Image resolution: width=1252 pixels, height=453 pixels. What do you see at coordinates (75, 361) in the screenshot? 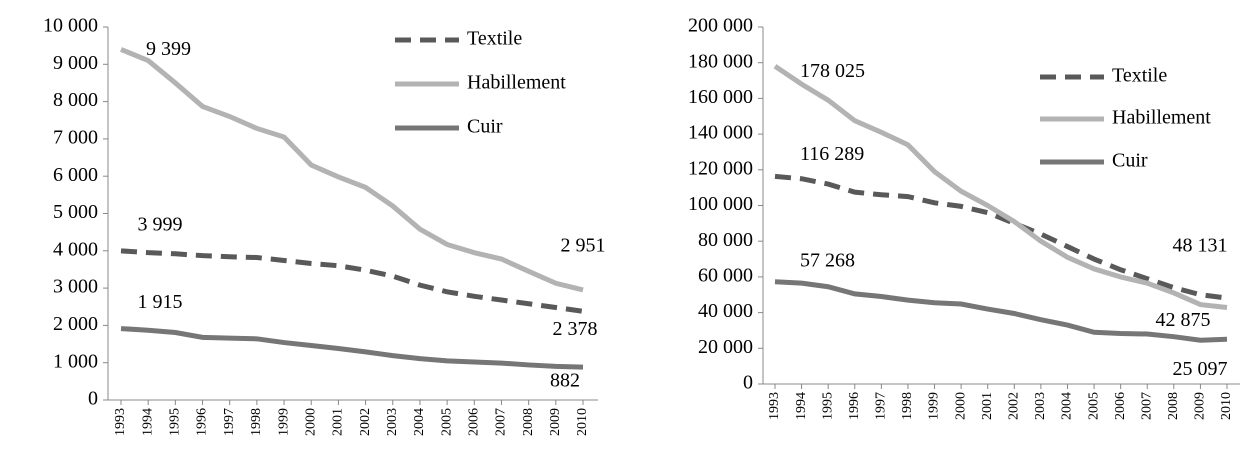
I see `y-tick-label: 1 000` at bounding box center [75, 361].